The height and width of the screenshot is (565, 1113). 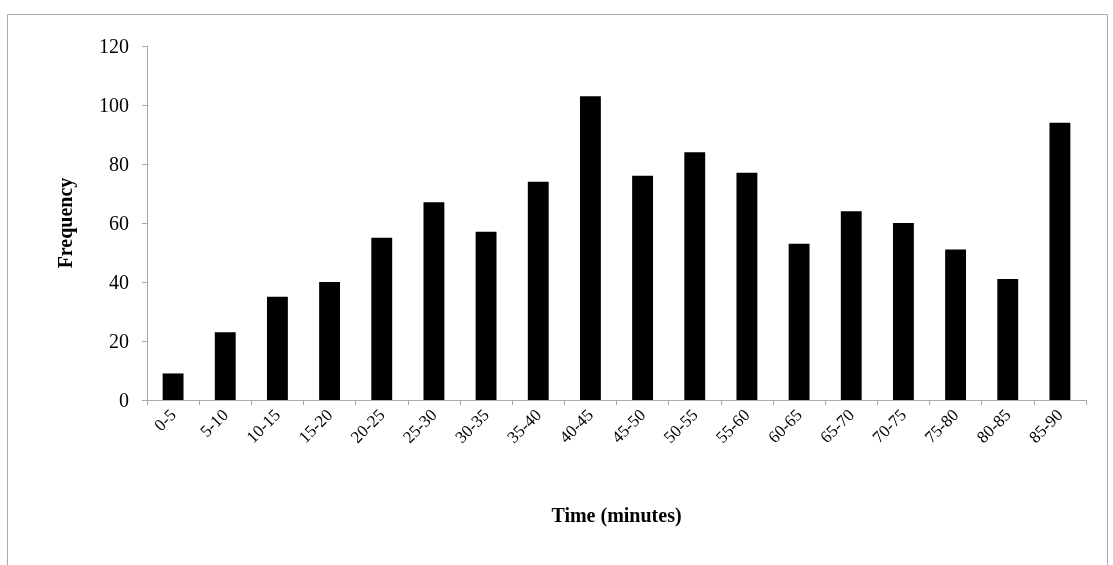 I want to click on x-axis-title: Time (minutes), so click(x=616, y=515).